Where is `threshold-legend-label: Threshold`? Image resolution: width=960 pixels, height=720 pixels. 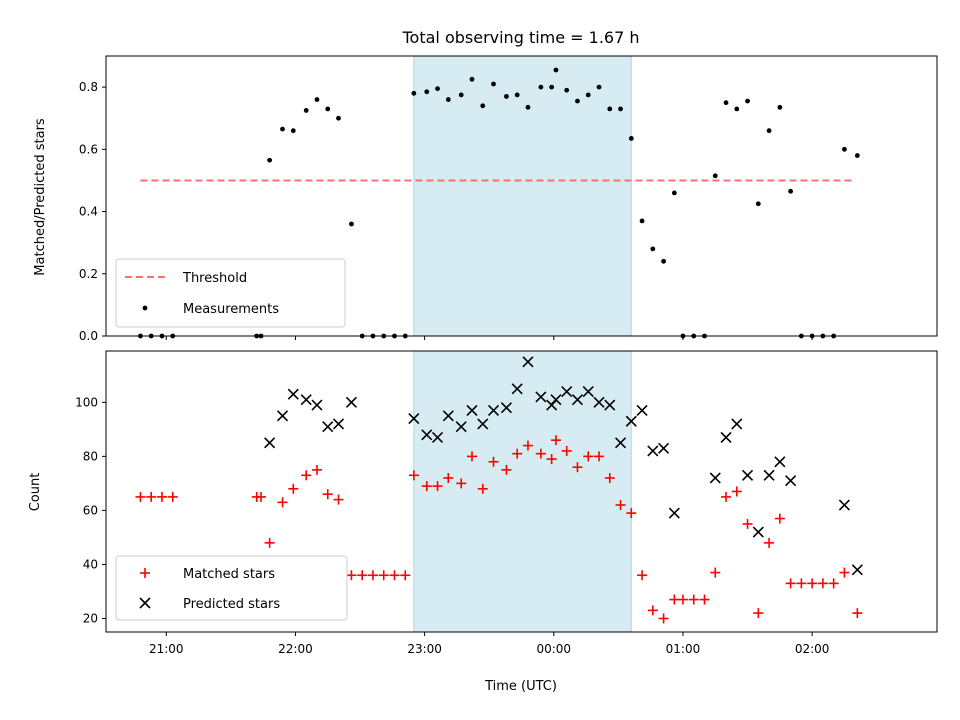
threshold-legend-label: Threshold is located at coordinates (214, 278).